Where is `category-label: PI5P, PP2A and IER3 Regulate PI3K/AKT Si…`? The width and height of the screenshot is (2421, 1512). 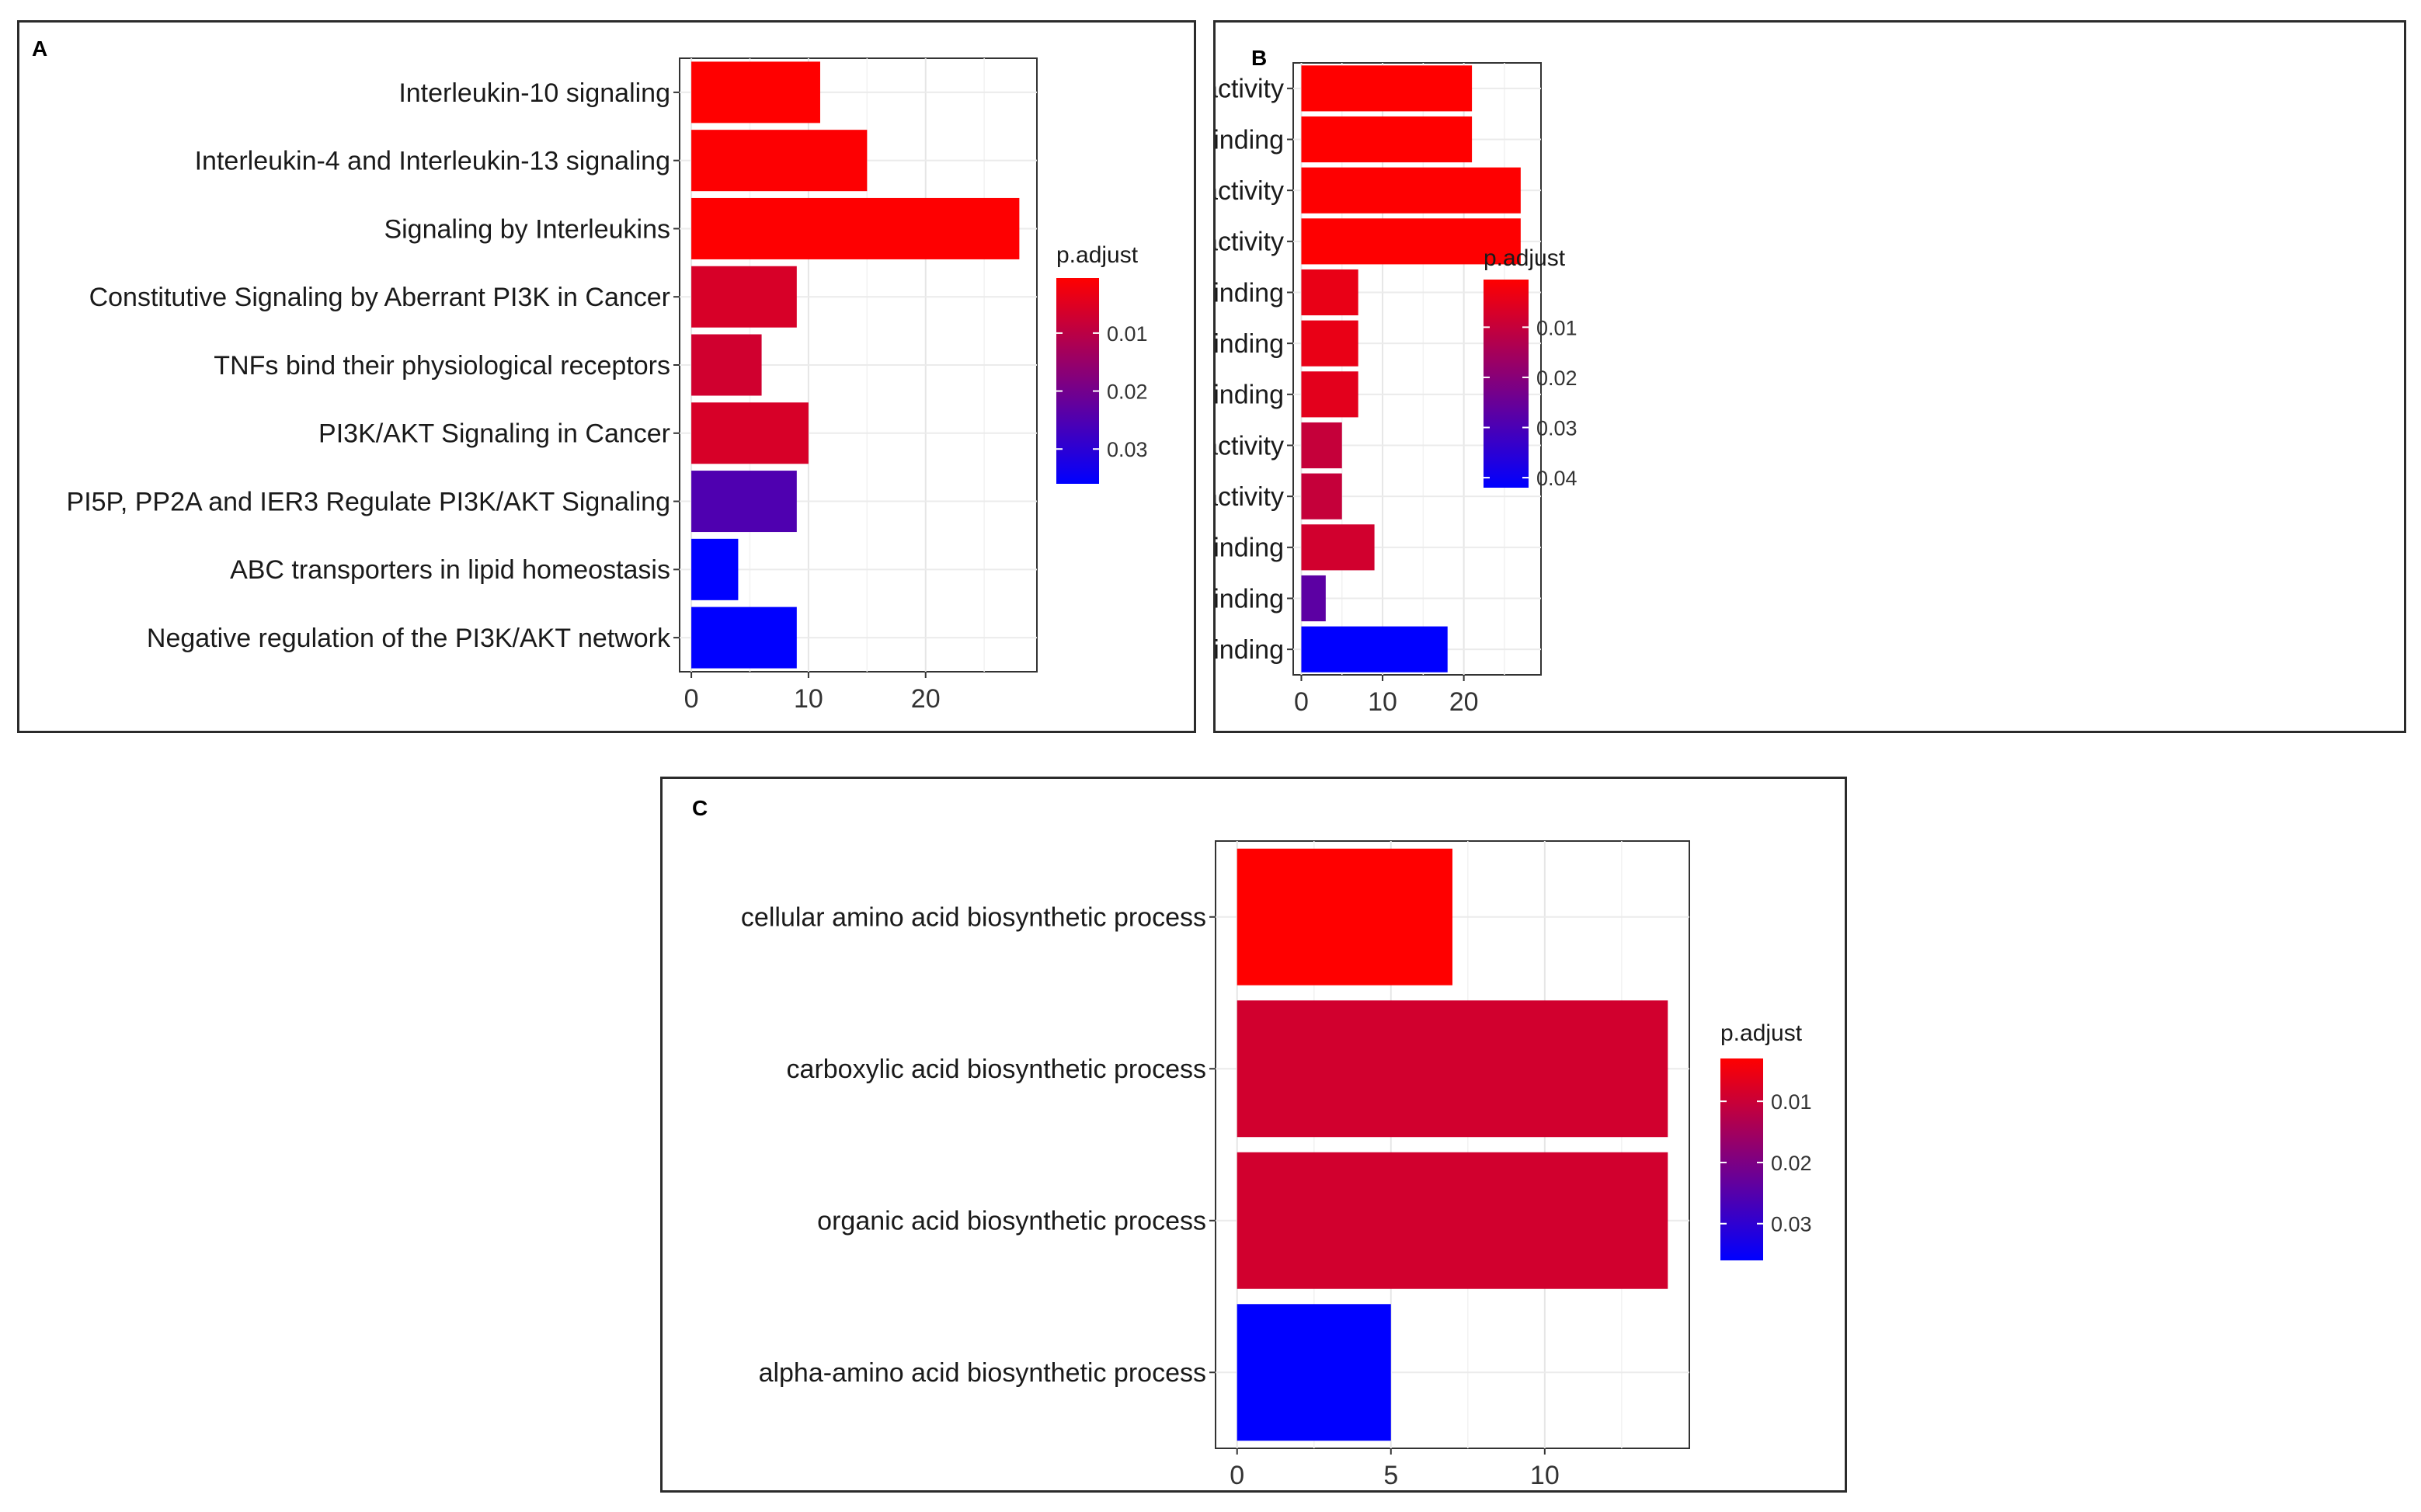
category-label: PI5P, PP2A and IER3 Regulate PI3K/AKT Si… is located at coordinates (368, 501).